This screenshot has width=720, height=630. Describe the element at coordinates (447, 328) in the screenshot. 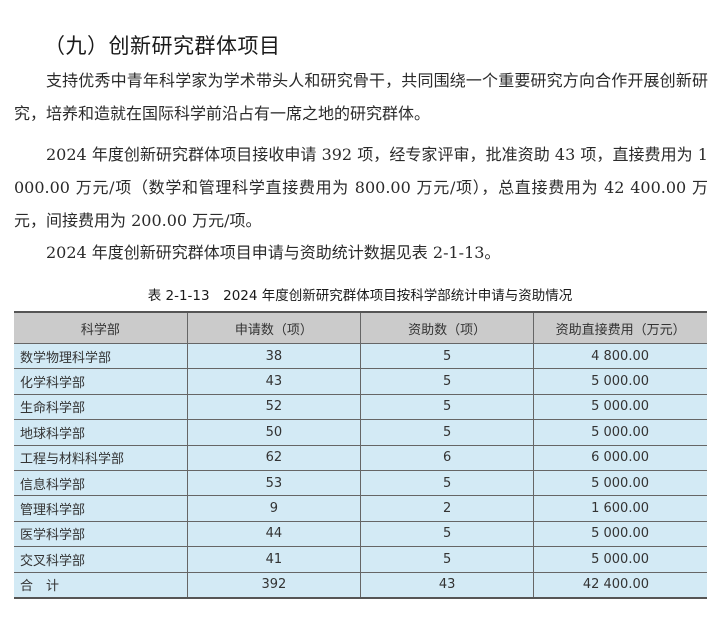

I see `header-funded: 资助数（项）` at that location.